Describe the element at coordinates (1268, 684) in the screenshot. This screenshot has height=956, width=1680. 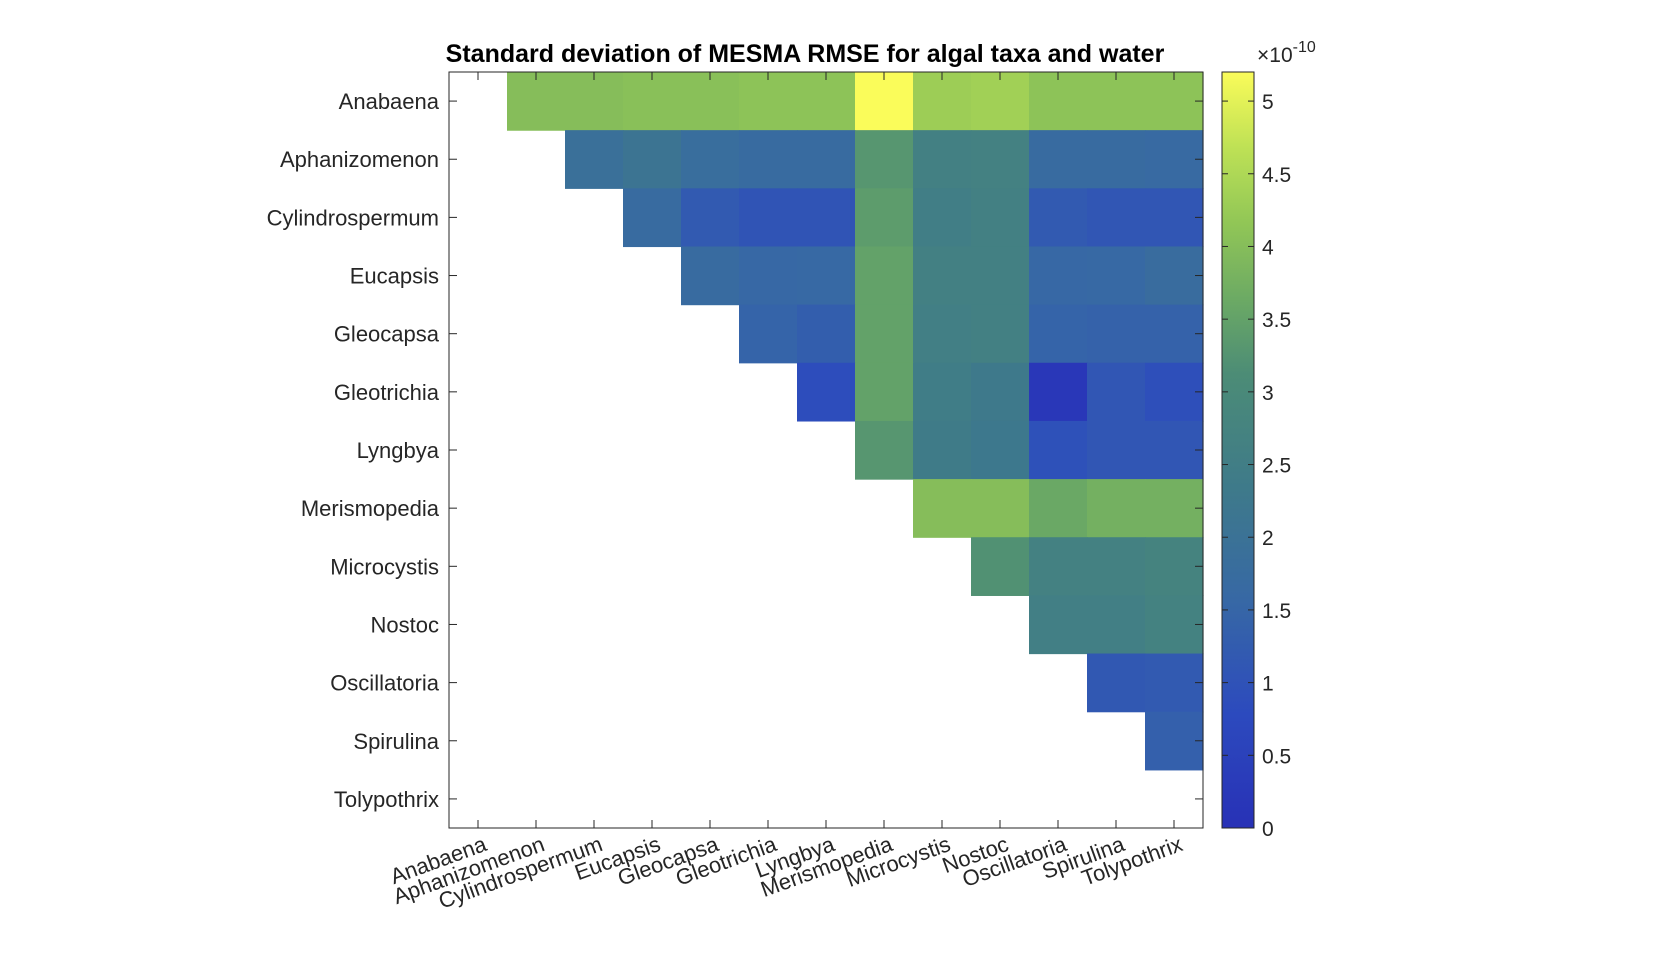
I see `colorbar-tick-label: 1` at that location.